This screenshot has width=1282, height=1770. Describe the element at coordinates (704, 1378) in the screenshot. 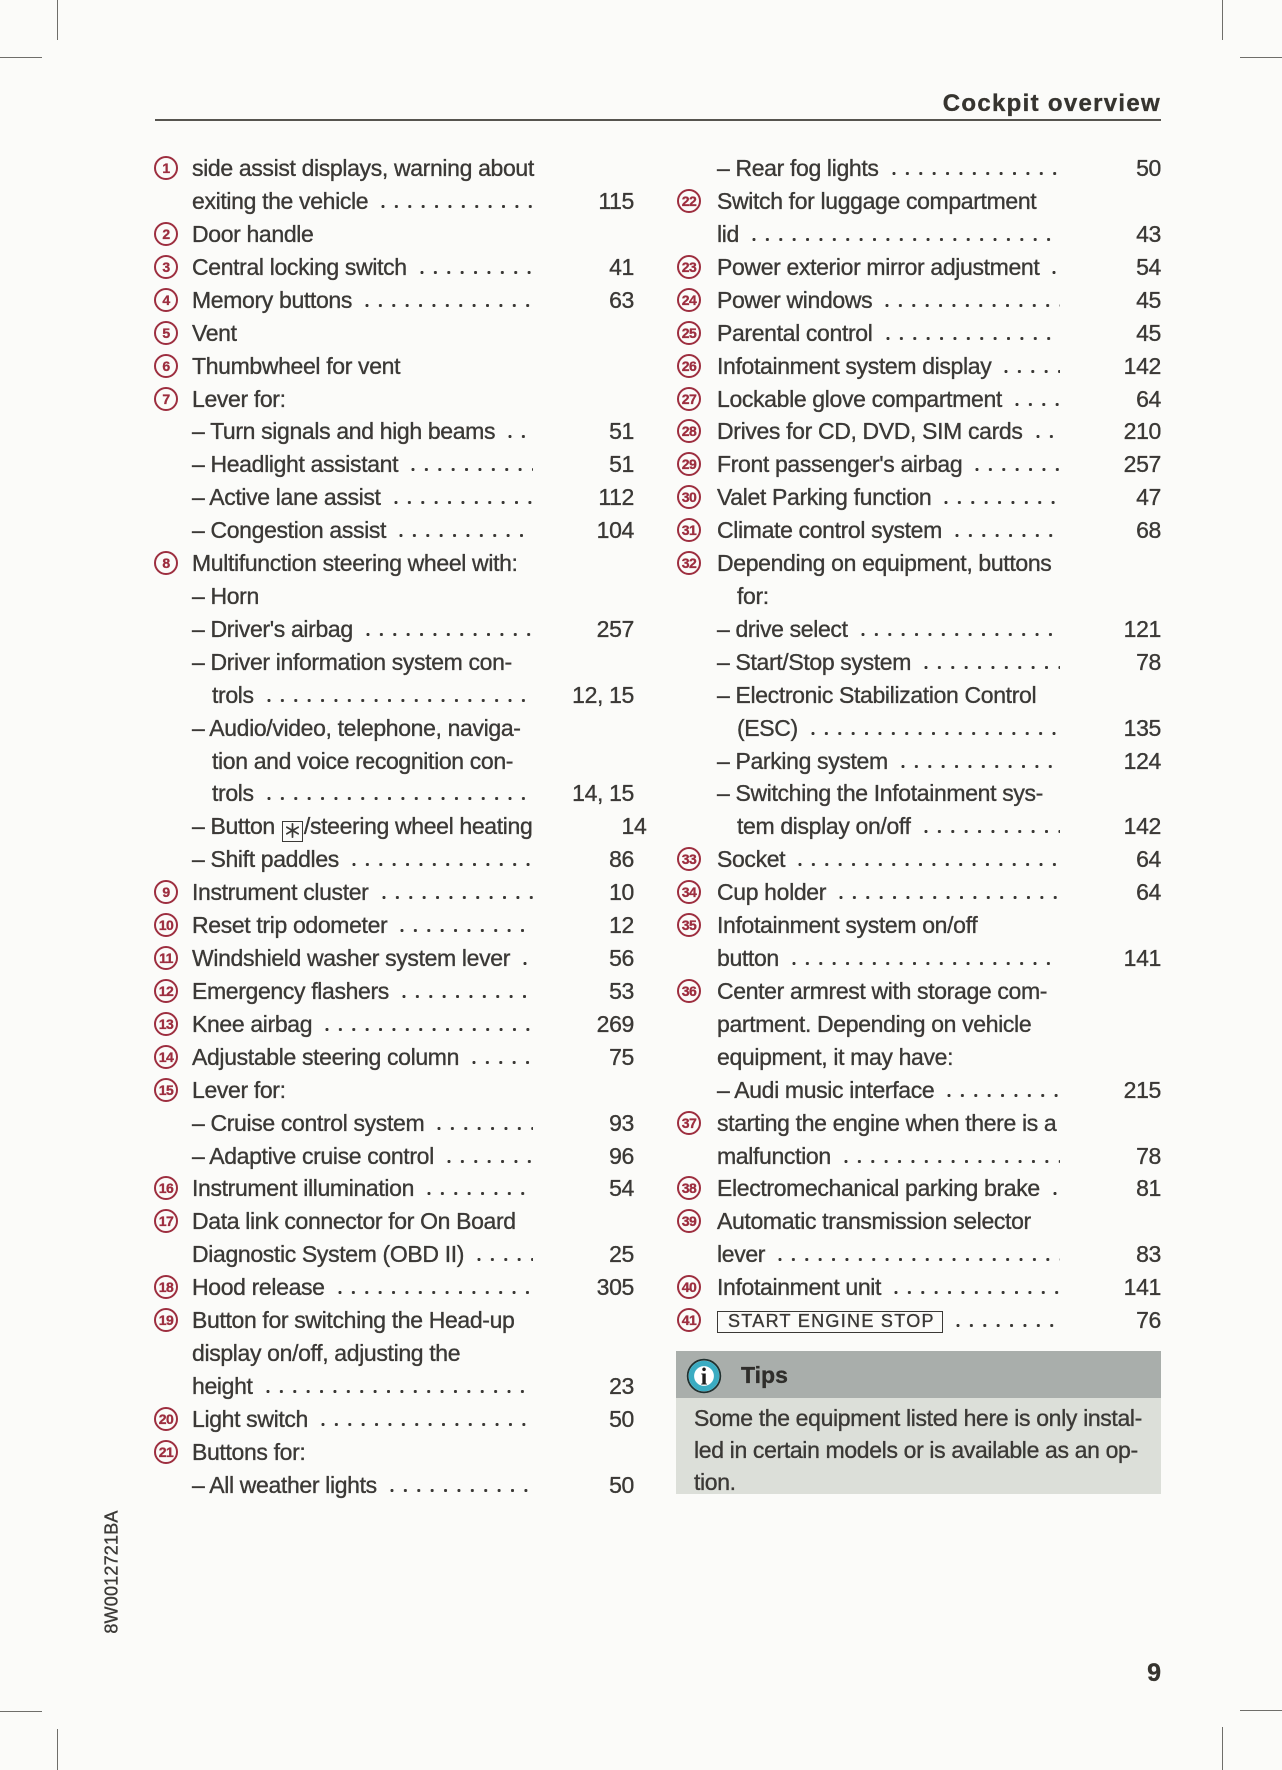

I see `svg-text: i` at that location.